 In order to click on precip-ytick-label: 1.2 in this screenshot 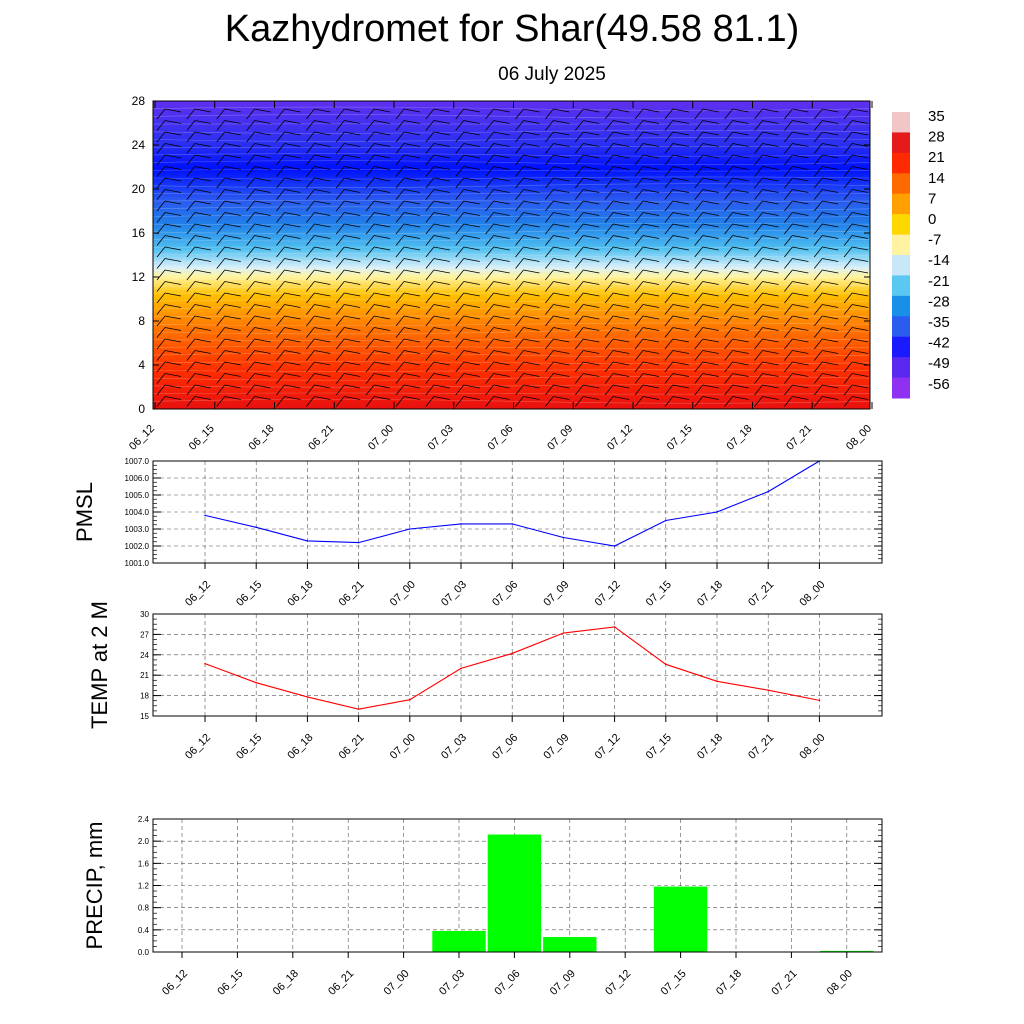, I will do `click(144, 886)`.